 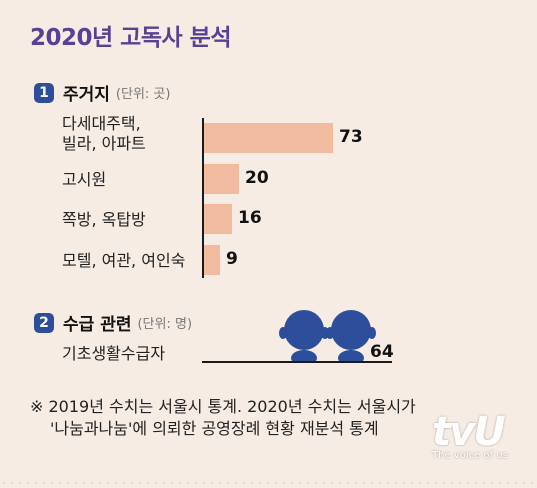 What do you see at coordinates (97, 325) in the screenshot?
I see `section-title: 수급 관련` at bounding box center [97, 325].